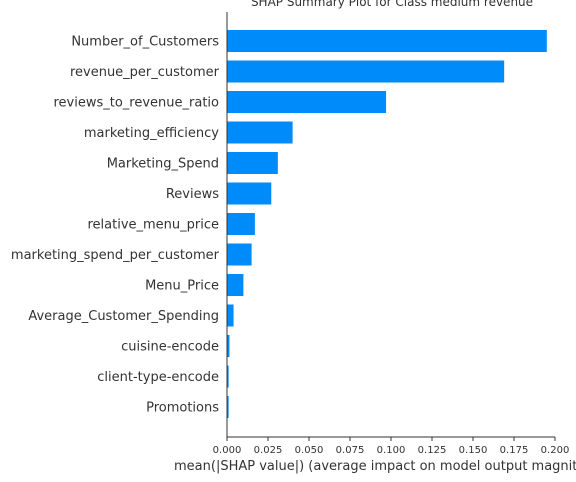 The image size is (576, 482). What do you see at coordinates (473, 450) in the screenshot?
I see `x-tick-label: 0.150` at bounding box center [473, 450].